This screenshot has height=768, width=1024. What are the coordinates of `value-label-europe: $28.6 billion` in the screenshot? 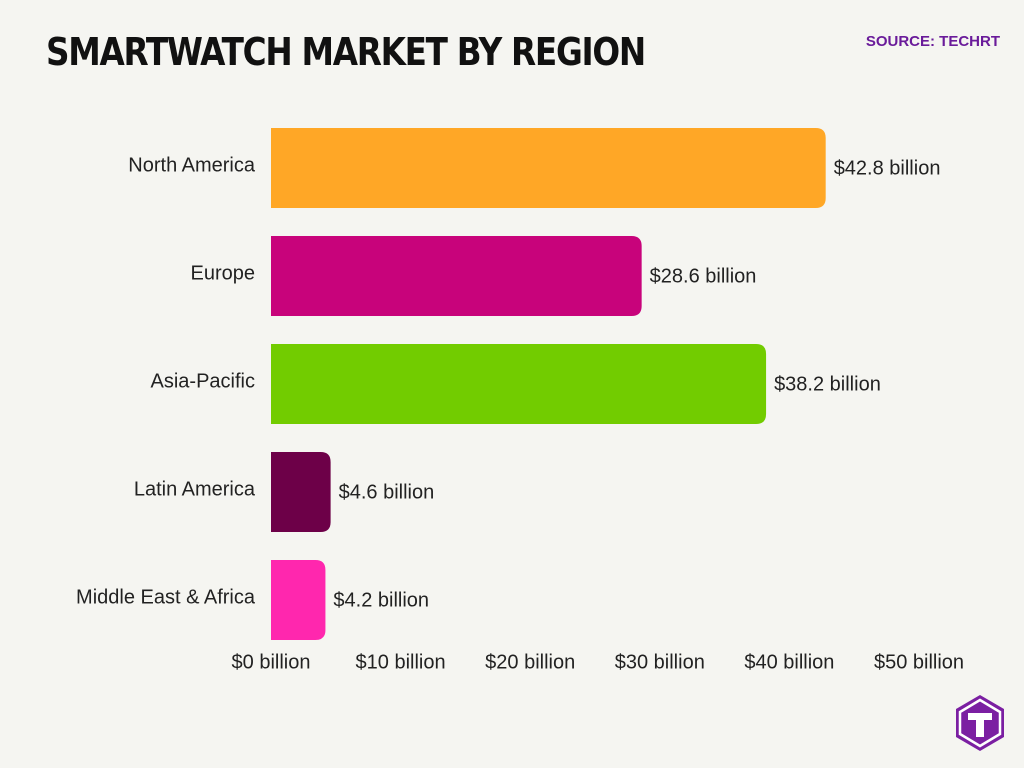 It's located at (703, 276).